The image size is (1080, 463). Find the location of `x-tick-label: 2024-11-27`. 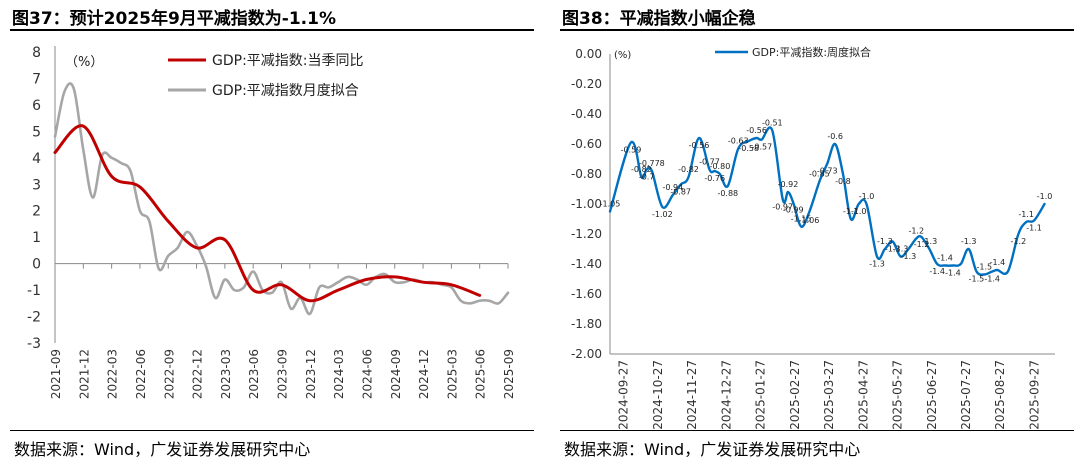

x-tick-label: 2024-11-27 is located at coordinates (692, 395).